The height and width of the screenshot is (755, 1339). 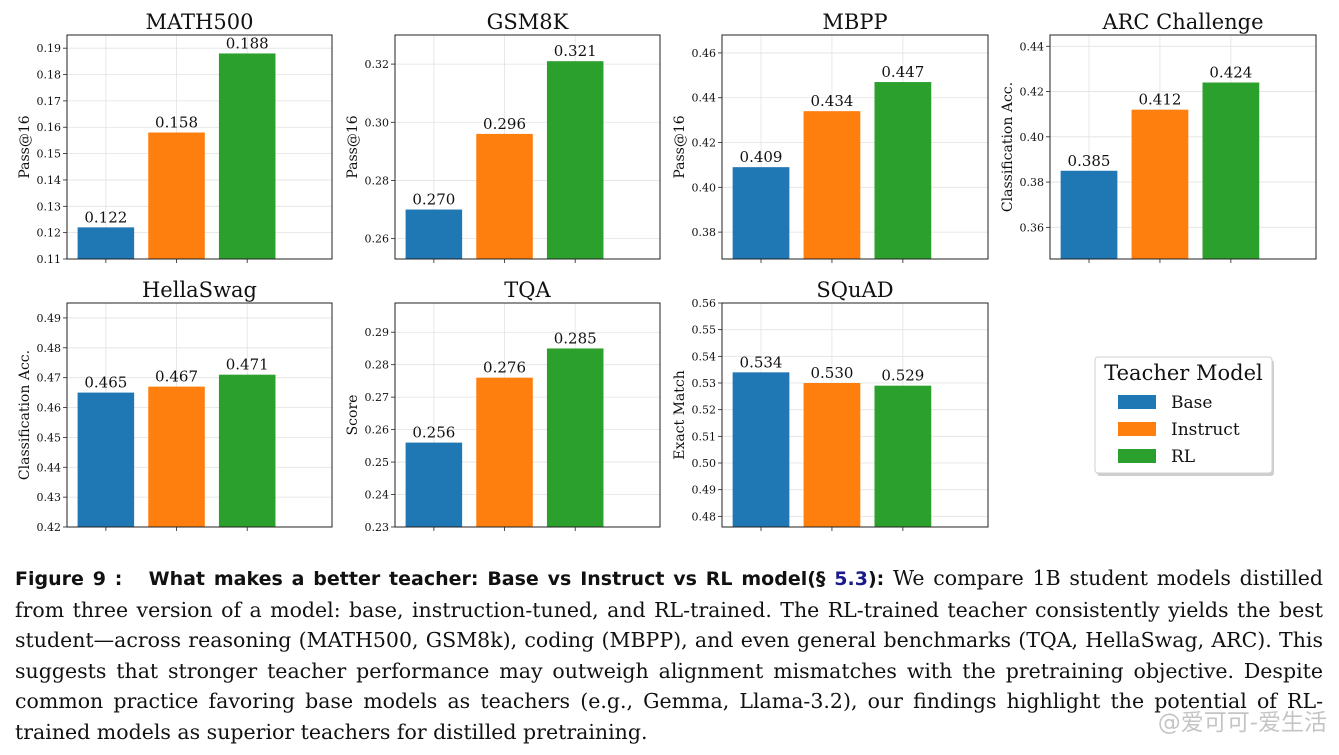 I want to click on y-axis-label: Exact Match, so click(x=680, y=415).